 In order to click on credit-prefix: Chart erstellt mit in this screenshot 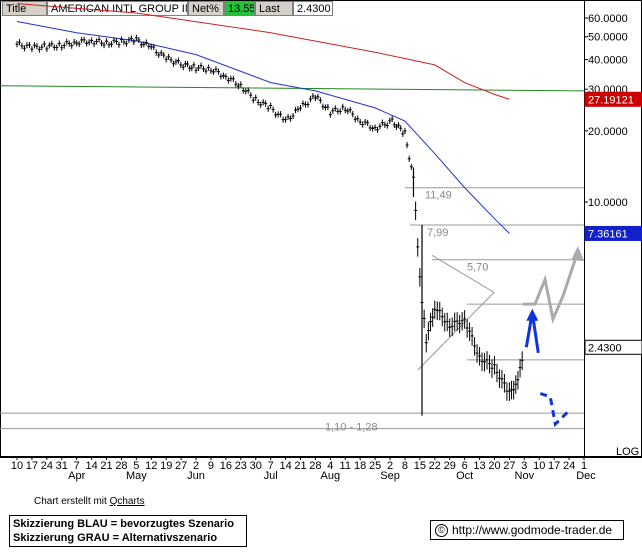, I will do `click(72, 501)`.